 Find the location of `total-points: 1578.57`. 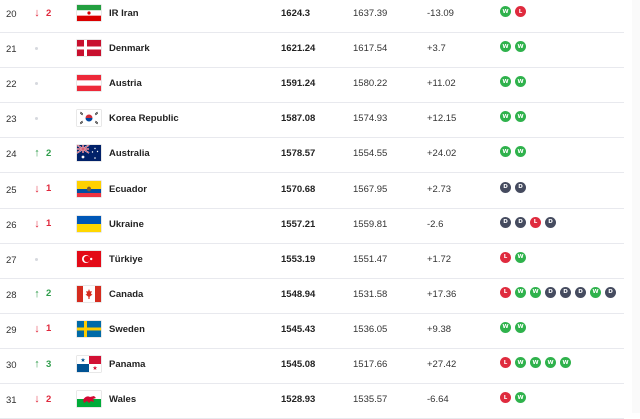

total-points: 1578.57 is located at coordinates (298, 154).